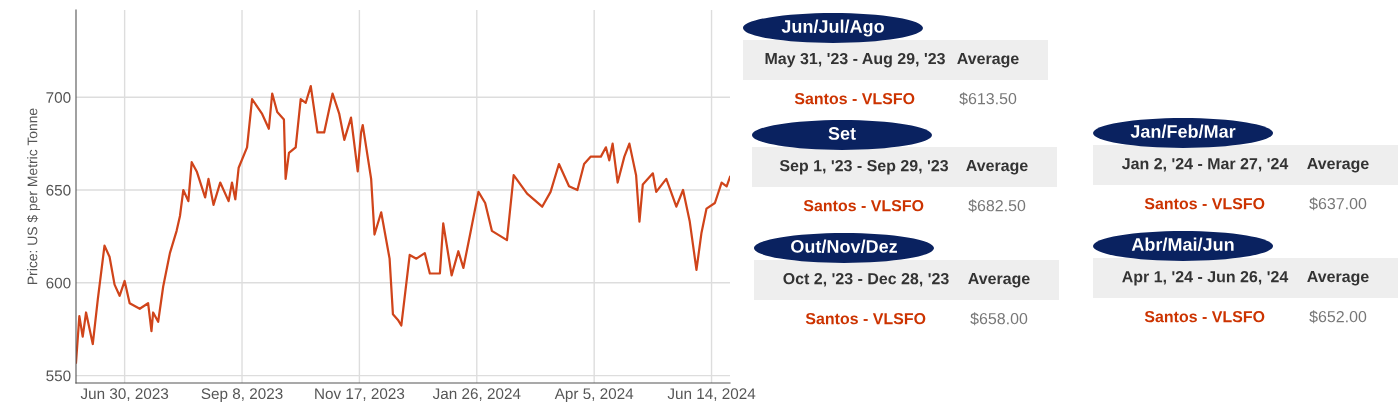 This screenshot has width=1400, height=414. Describe the element at coordinates (1338, 317) in the screenshot. I see `text: $652.00` at that location.